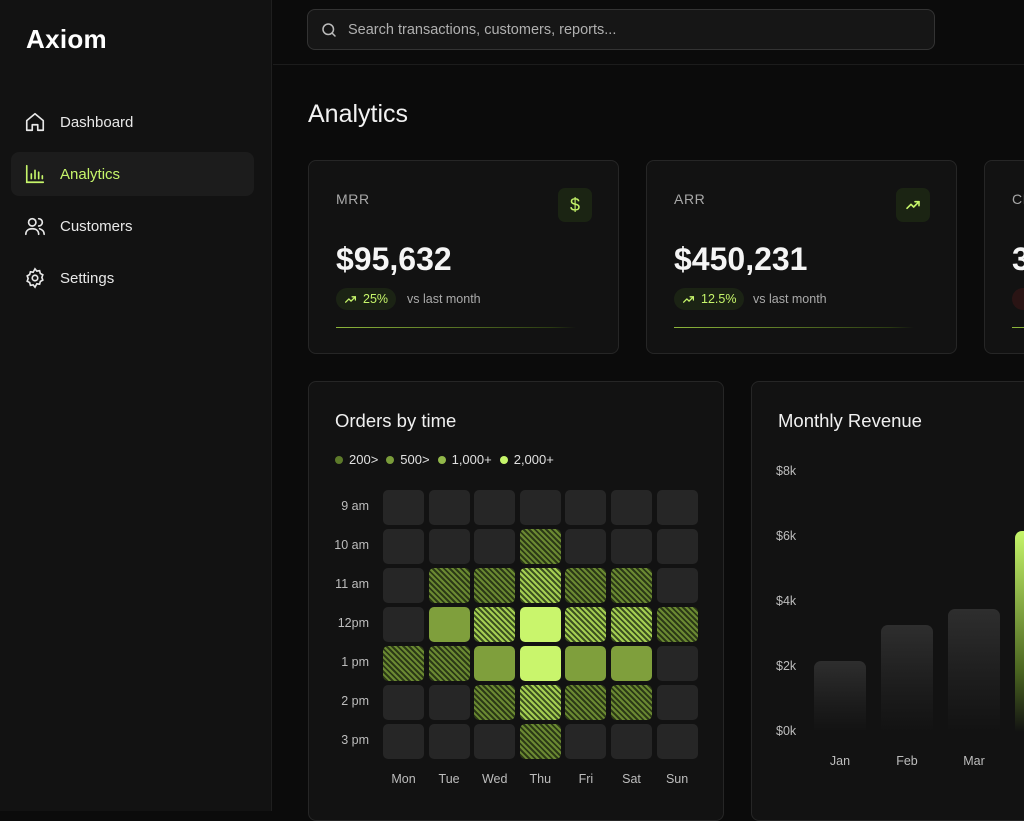  What do you see at coordinates (376, 299) in the screenshot?
I see `kpi-delta-value: 25%` at bounding box center [376, 299].